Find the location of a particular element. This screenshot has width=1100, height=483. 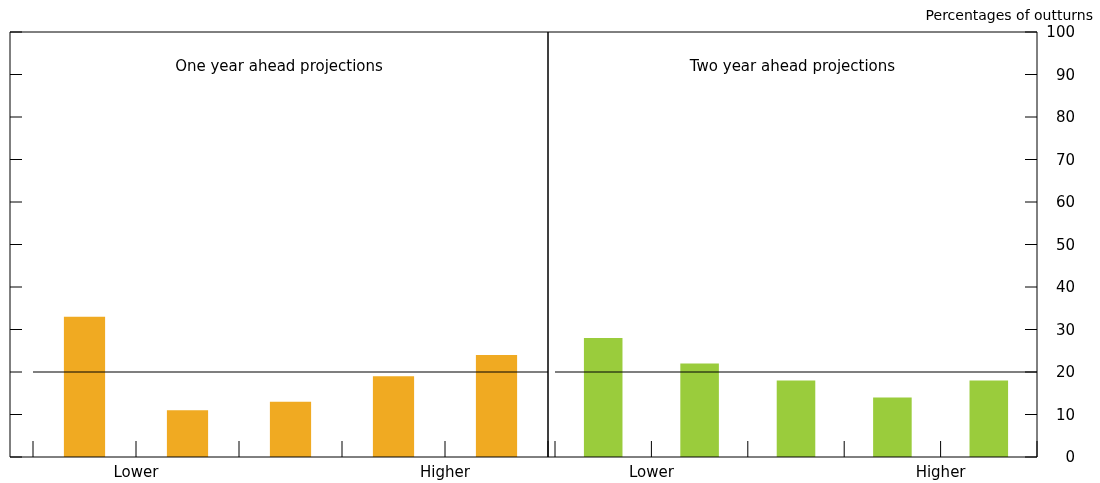

y-axis-title: Percentages of outturns is located at coordinates (1009, 15).